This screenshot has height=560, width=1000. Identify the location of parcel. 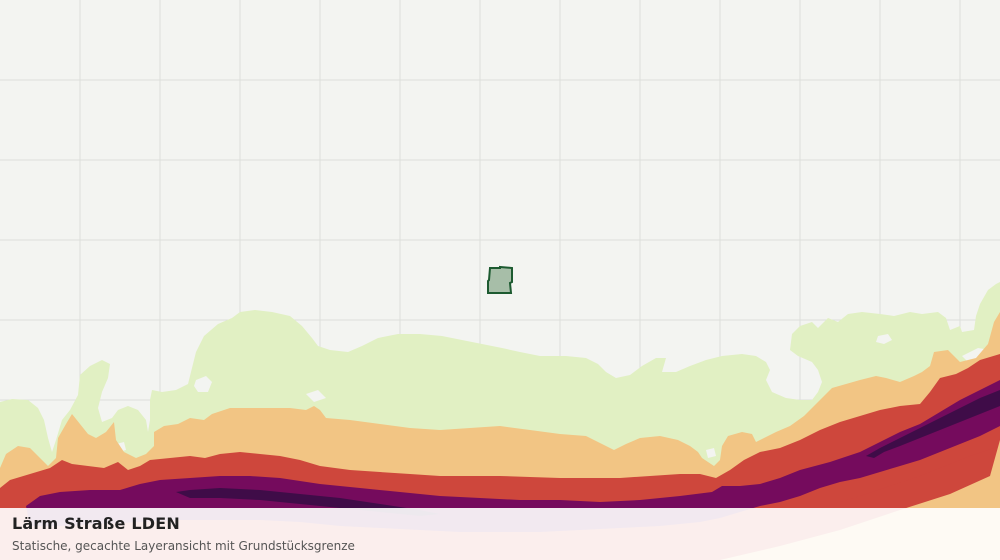
(500, 279).